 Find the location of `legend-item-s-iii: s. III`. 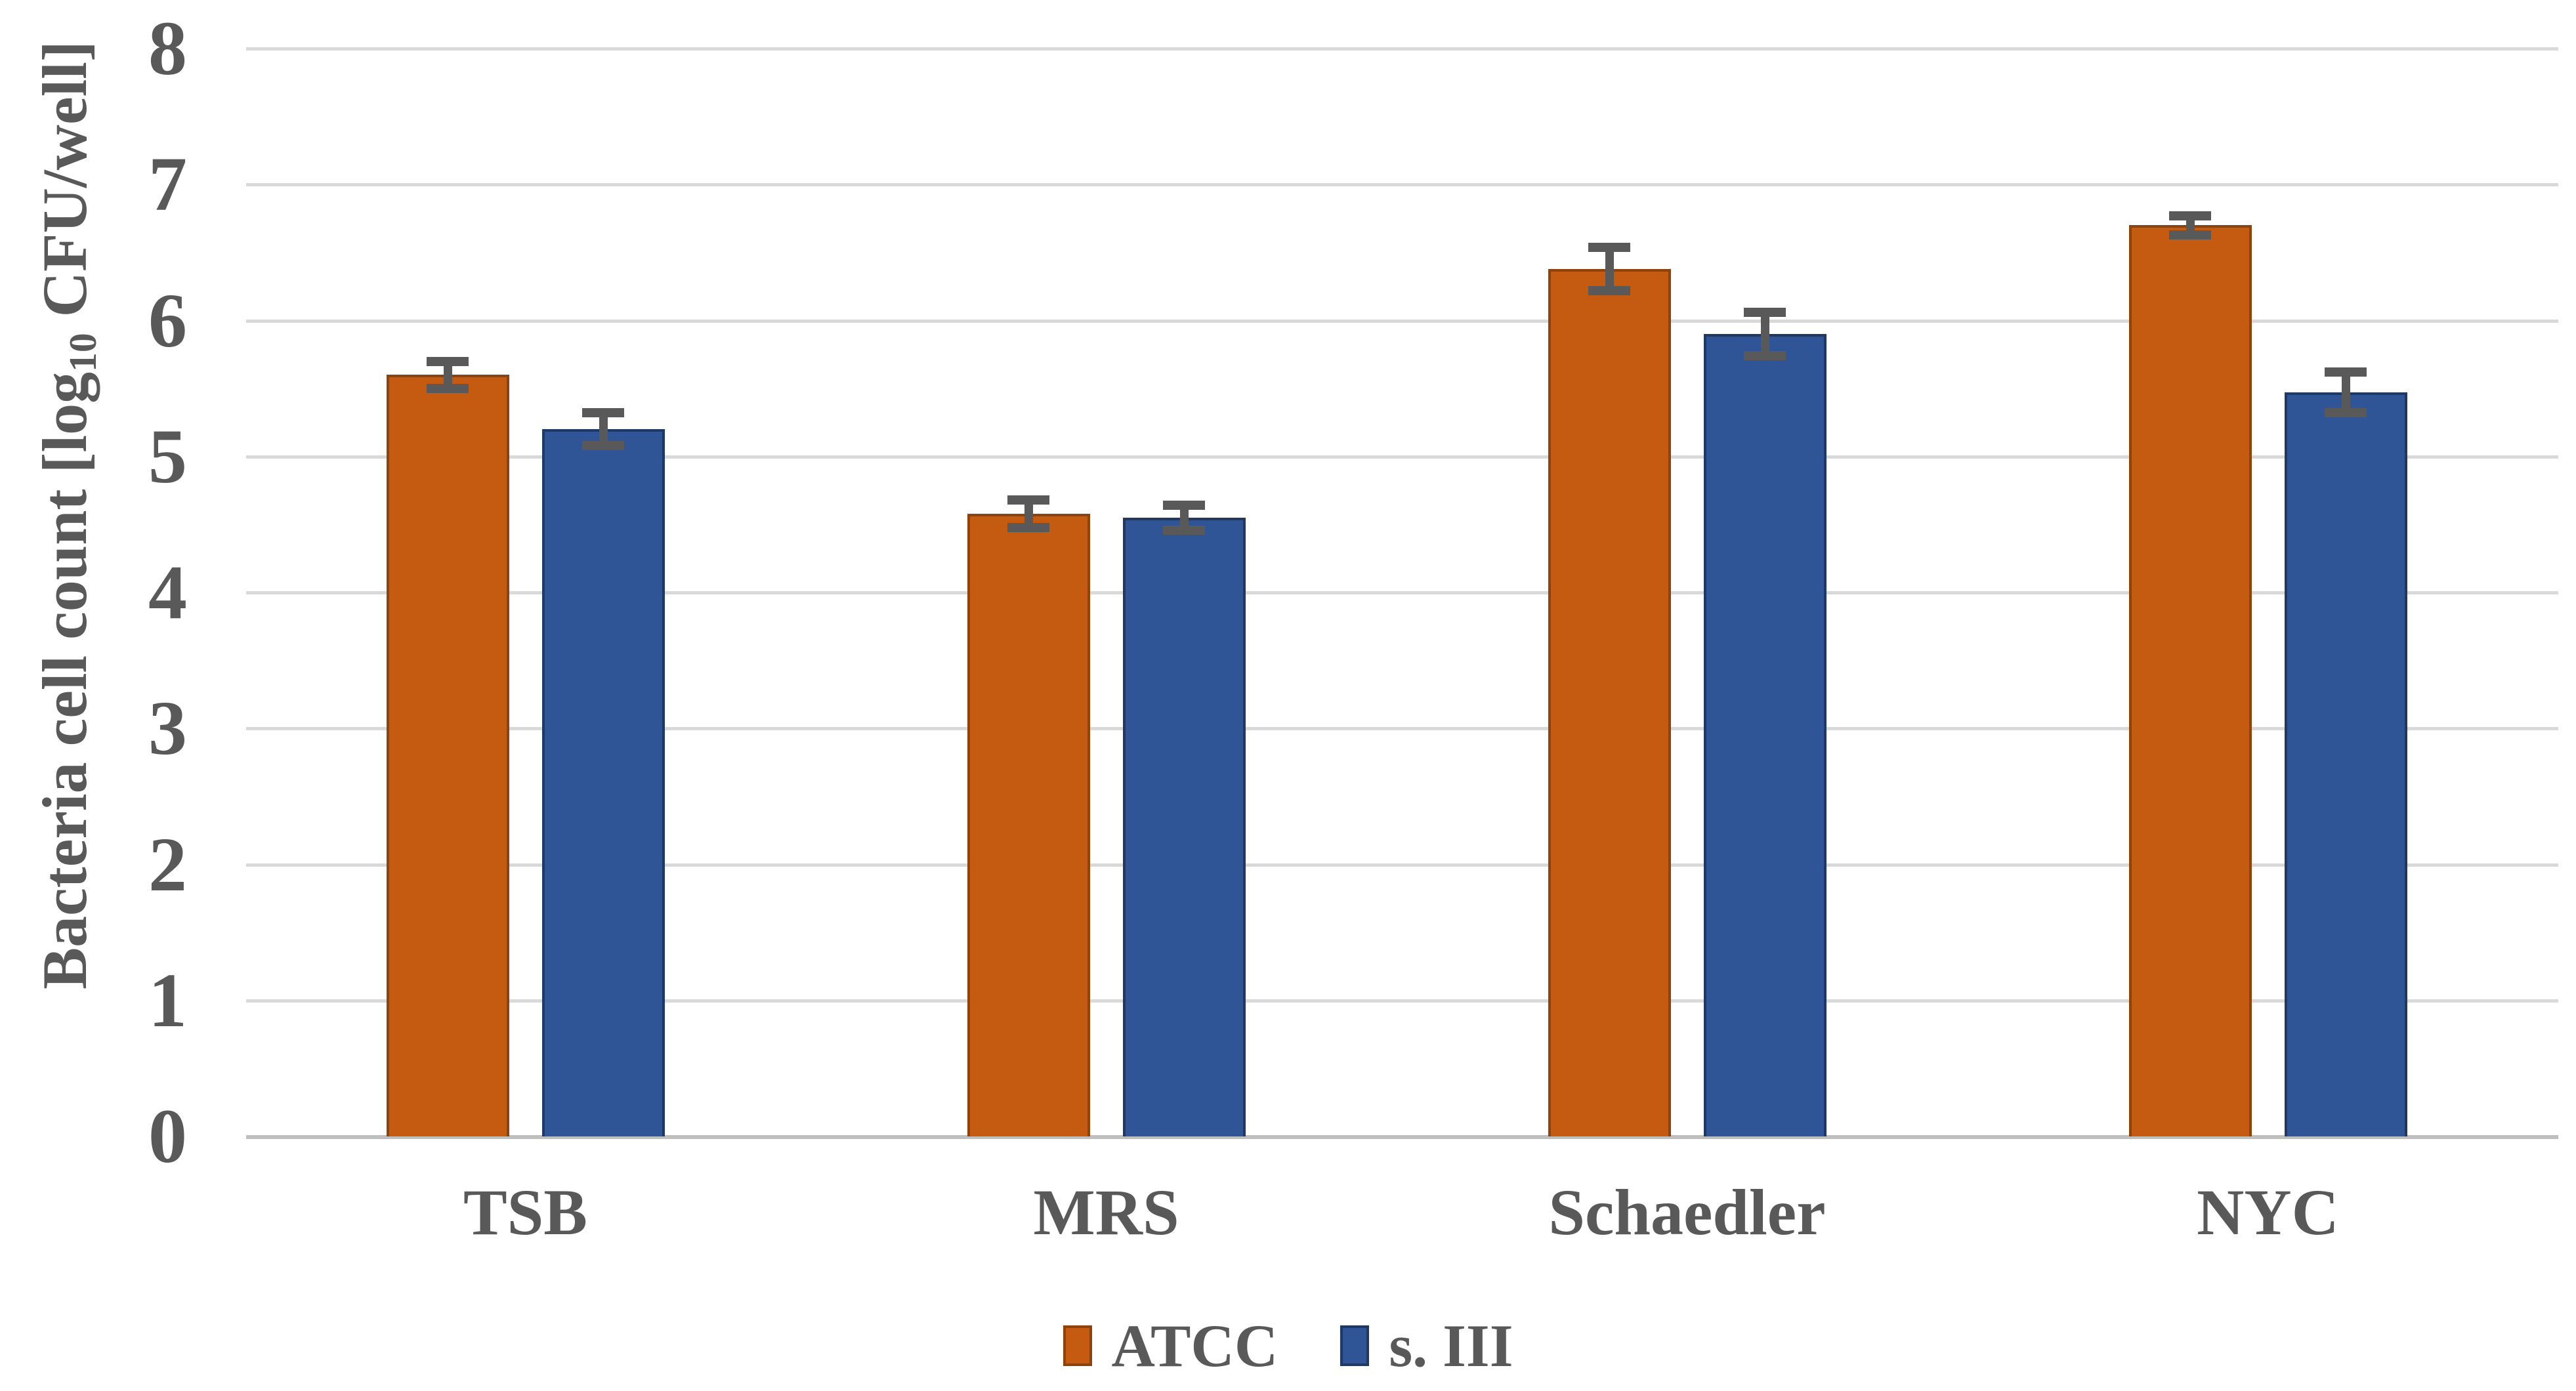

legend-item-s-iii: s. III is located at coordinates (1426, 1346).